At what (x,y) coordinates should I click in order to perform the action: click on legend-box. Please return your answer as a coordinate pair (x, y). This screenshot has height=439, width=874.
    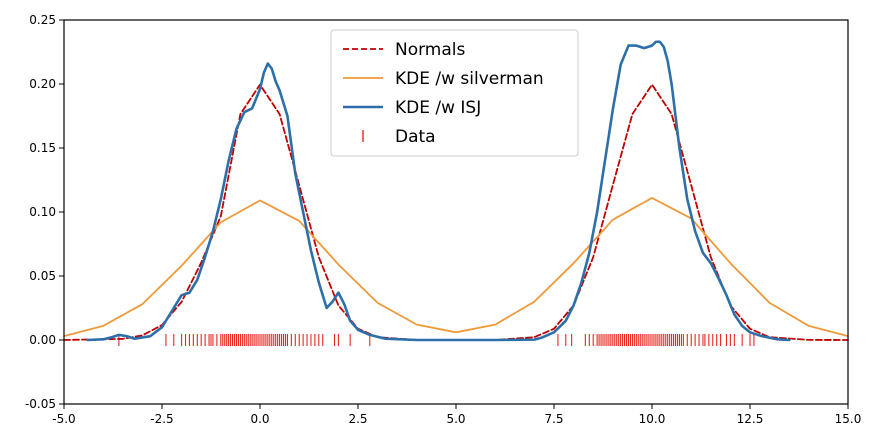
    Looking at the image, I should click on (454, 93).